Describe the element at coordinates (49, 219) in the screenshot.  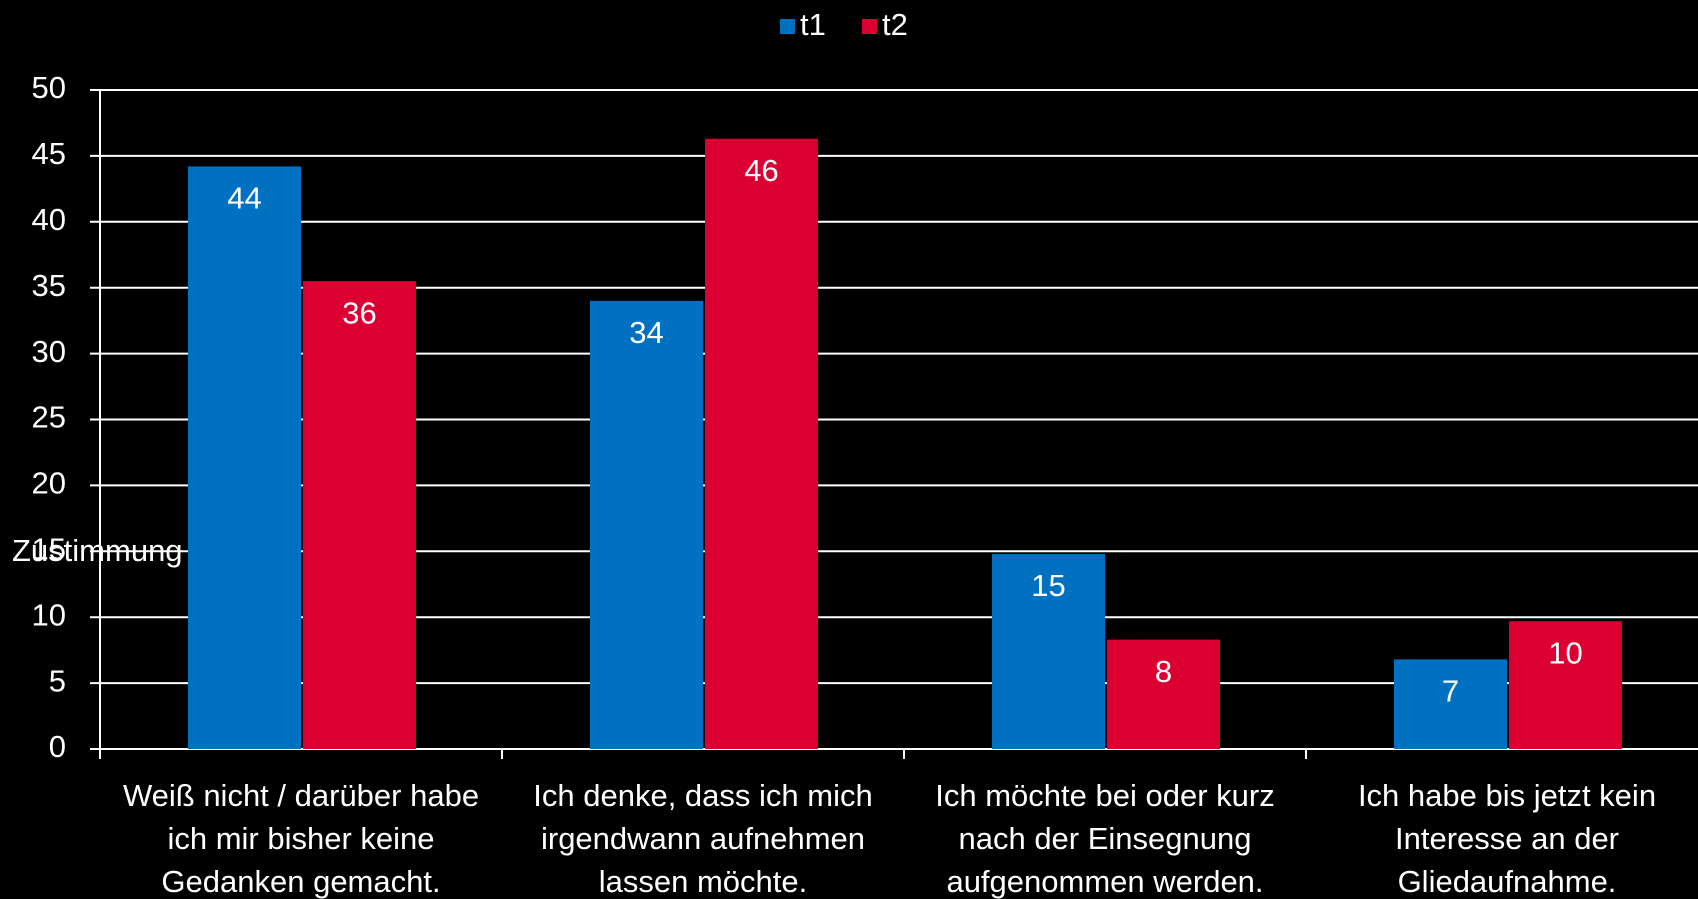
I see `y-tick-label: 40` at that location.